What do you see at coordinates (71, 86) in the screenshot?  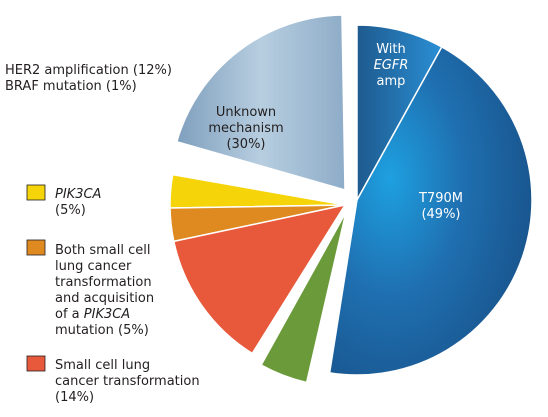 I see `annotation-1: BRAF mutation (1%)` at bounding box center [71, 86].